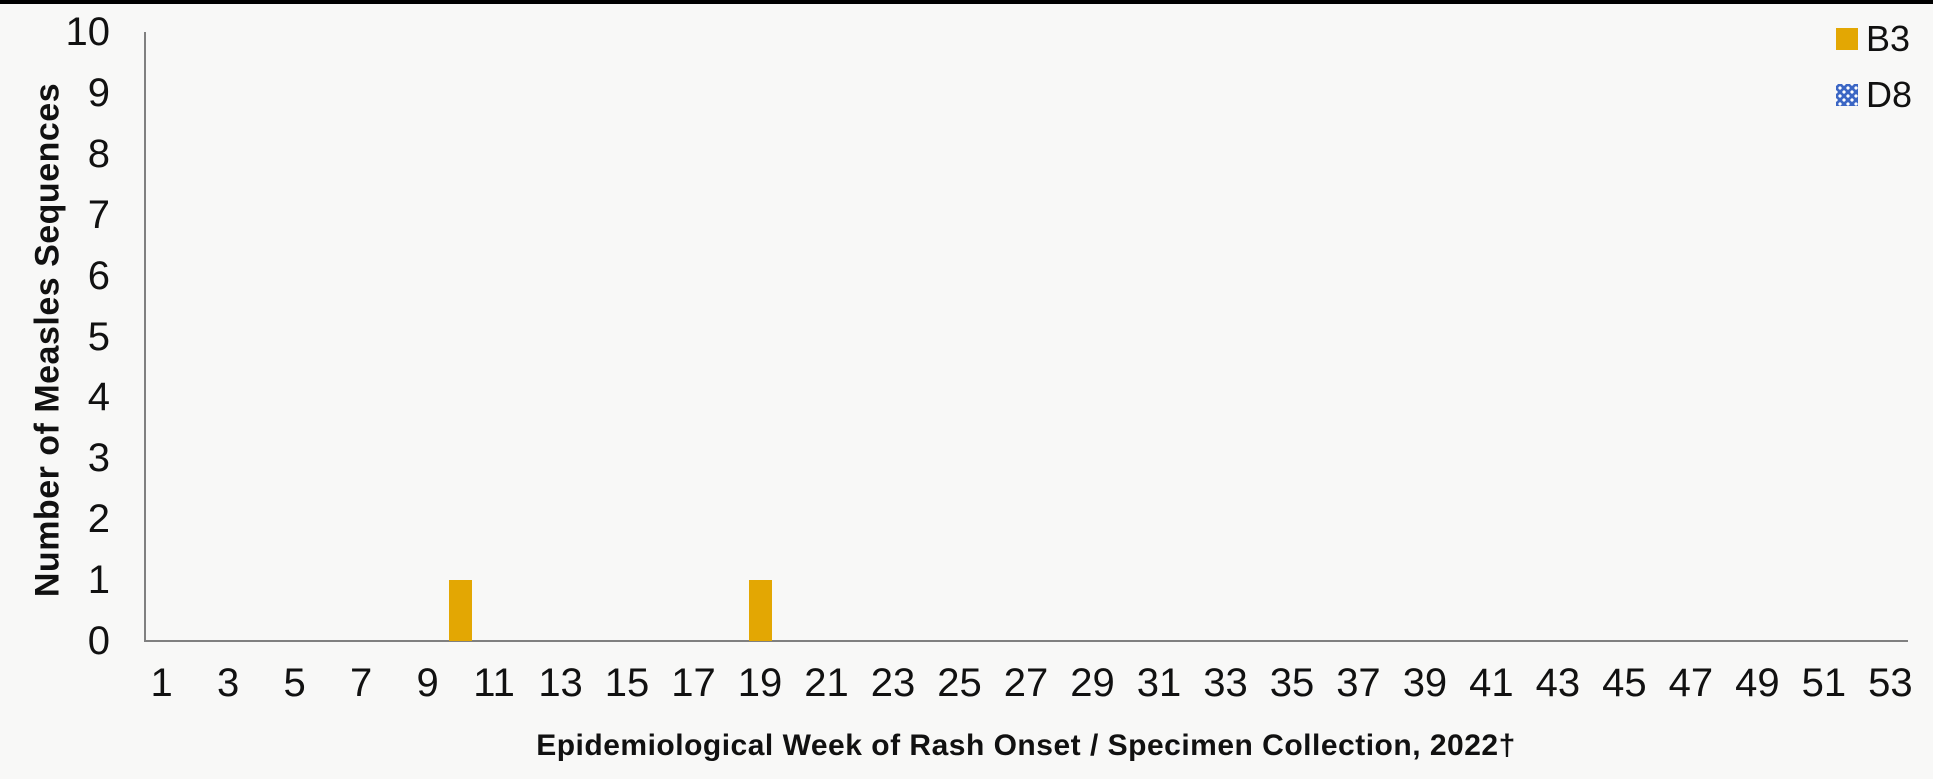 The image size is (1933, 779). Describe the element at coordinates (161, 683) in the screenshot. I see `x-tick-label-week-1: 1` at that location.